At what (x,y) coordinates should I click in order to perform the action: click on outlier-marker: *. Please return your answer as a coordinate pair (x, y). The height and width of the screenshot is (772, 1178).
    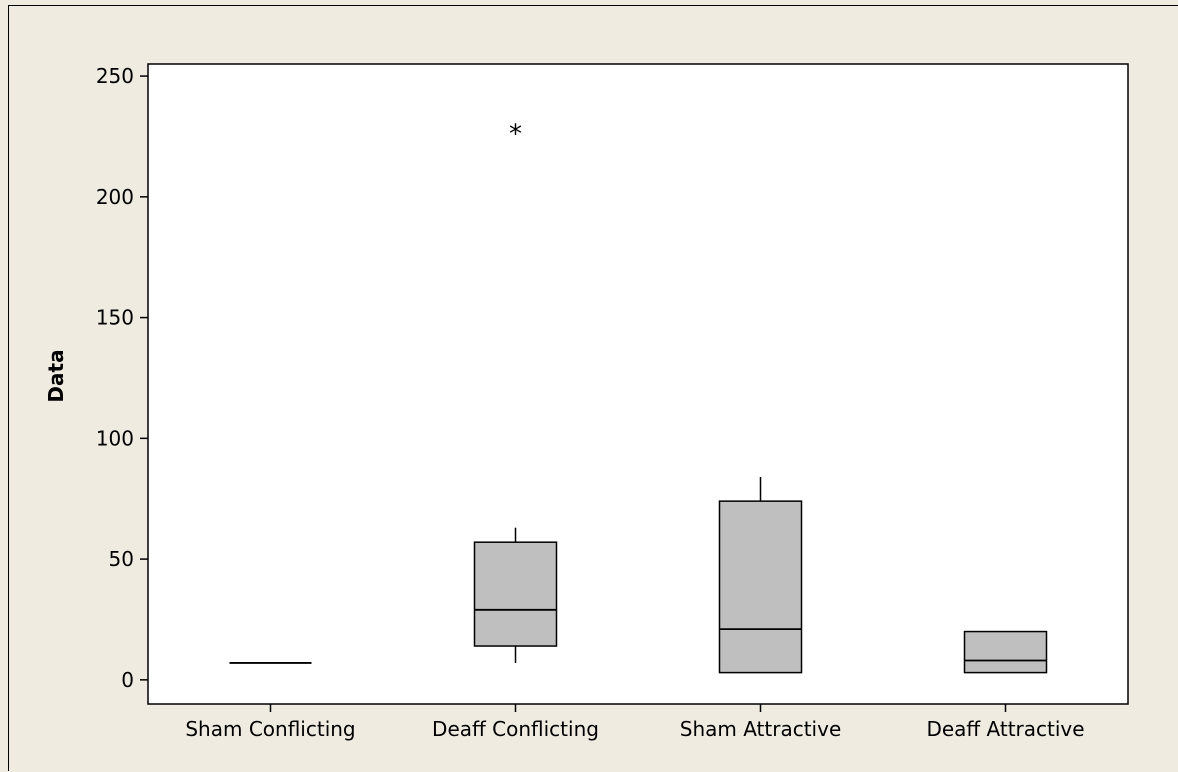
    Looking at the image, I should click on (515, 135).